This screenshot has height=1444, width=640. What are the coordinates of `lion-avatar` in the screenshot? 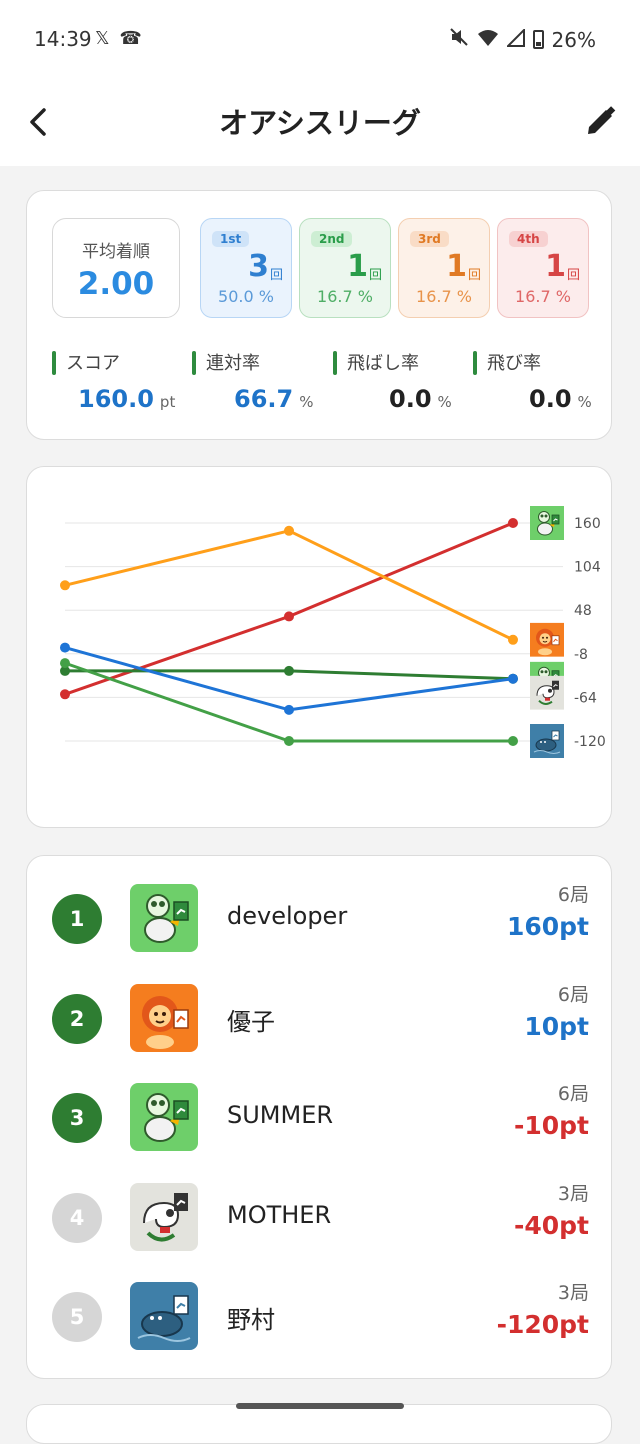 It's located at (164, 1017).